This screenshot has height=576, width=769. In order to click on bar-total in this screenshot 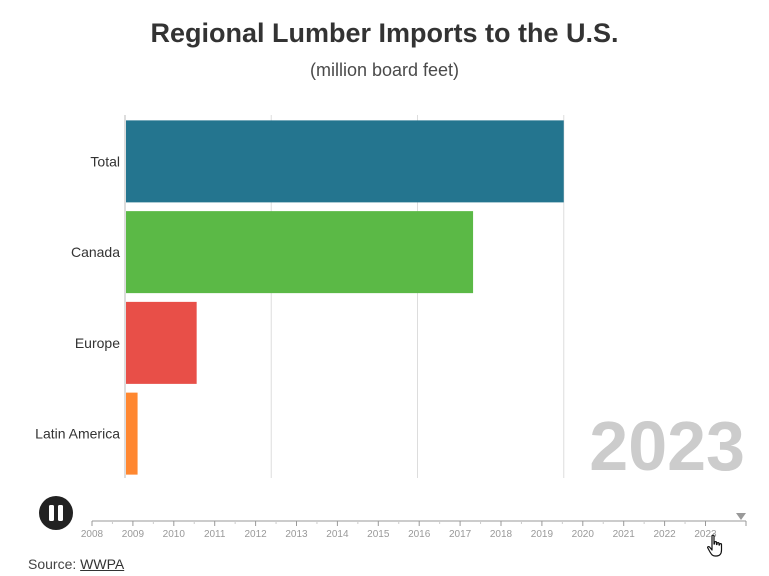, I will do `click(345, 161)`.